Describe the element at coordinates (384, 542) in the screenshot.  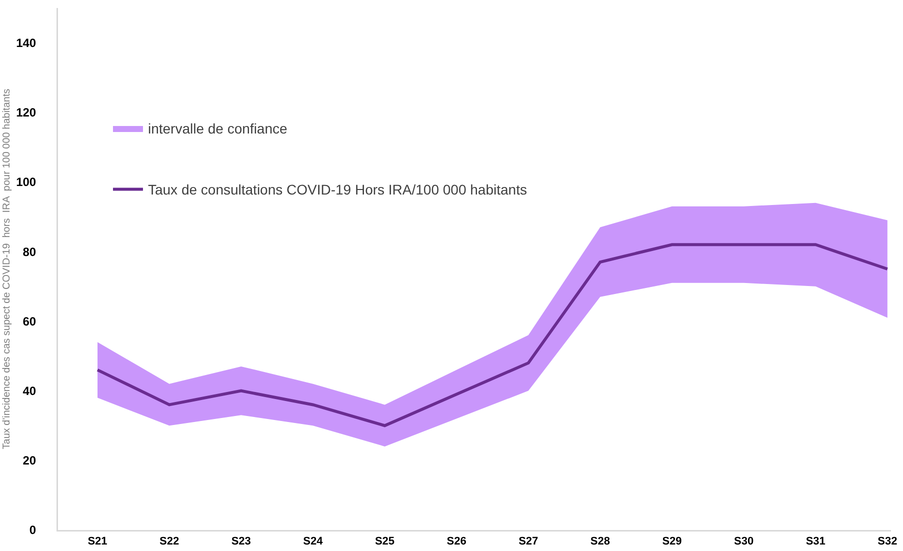
I see `x-tick-label: S25` at that location.